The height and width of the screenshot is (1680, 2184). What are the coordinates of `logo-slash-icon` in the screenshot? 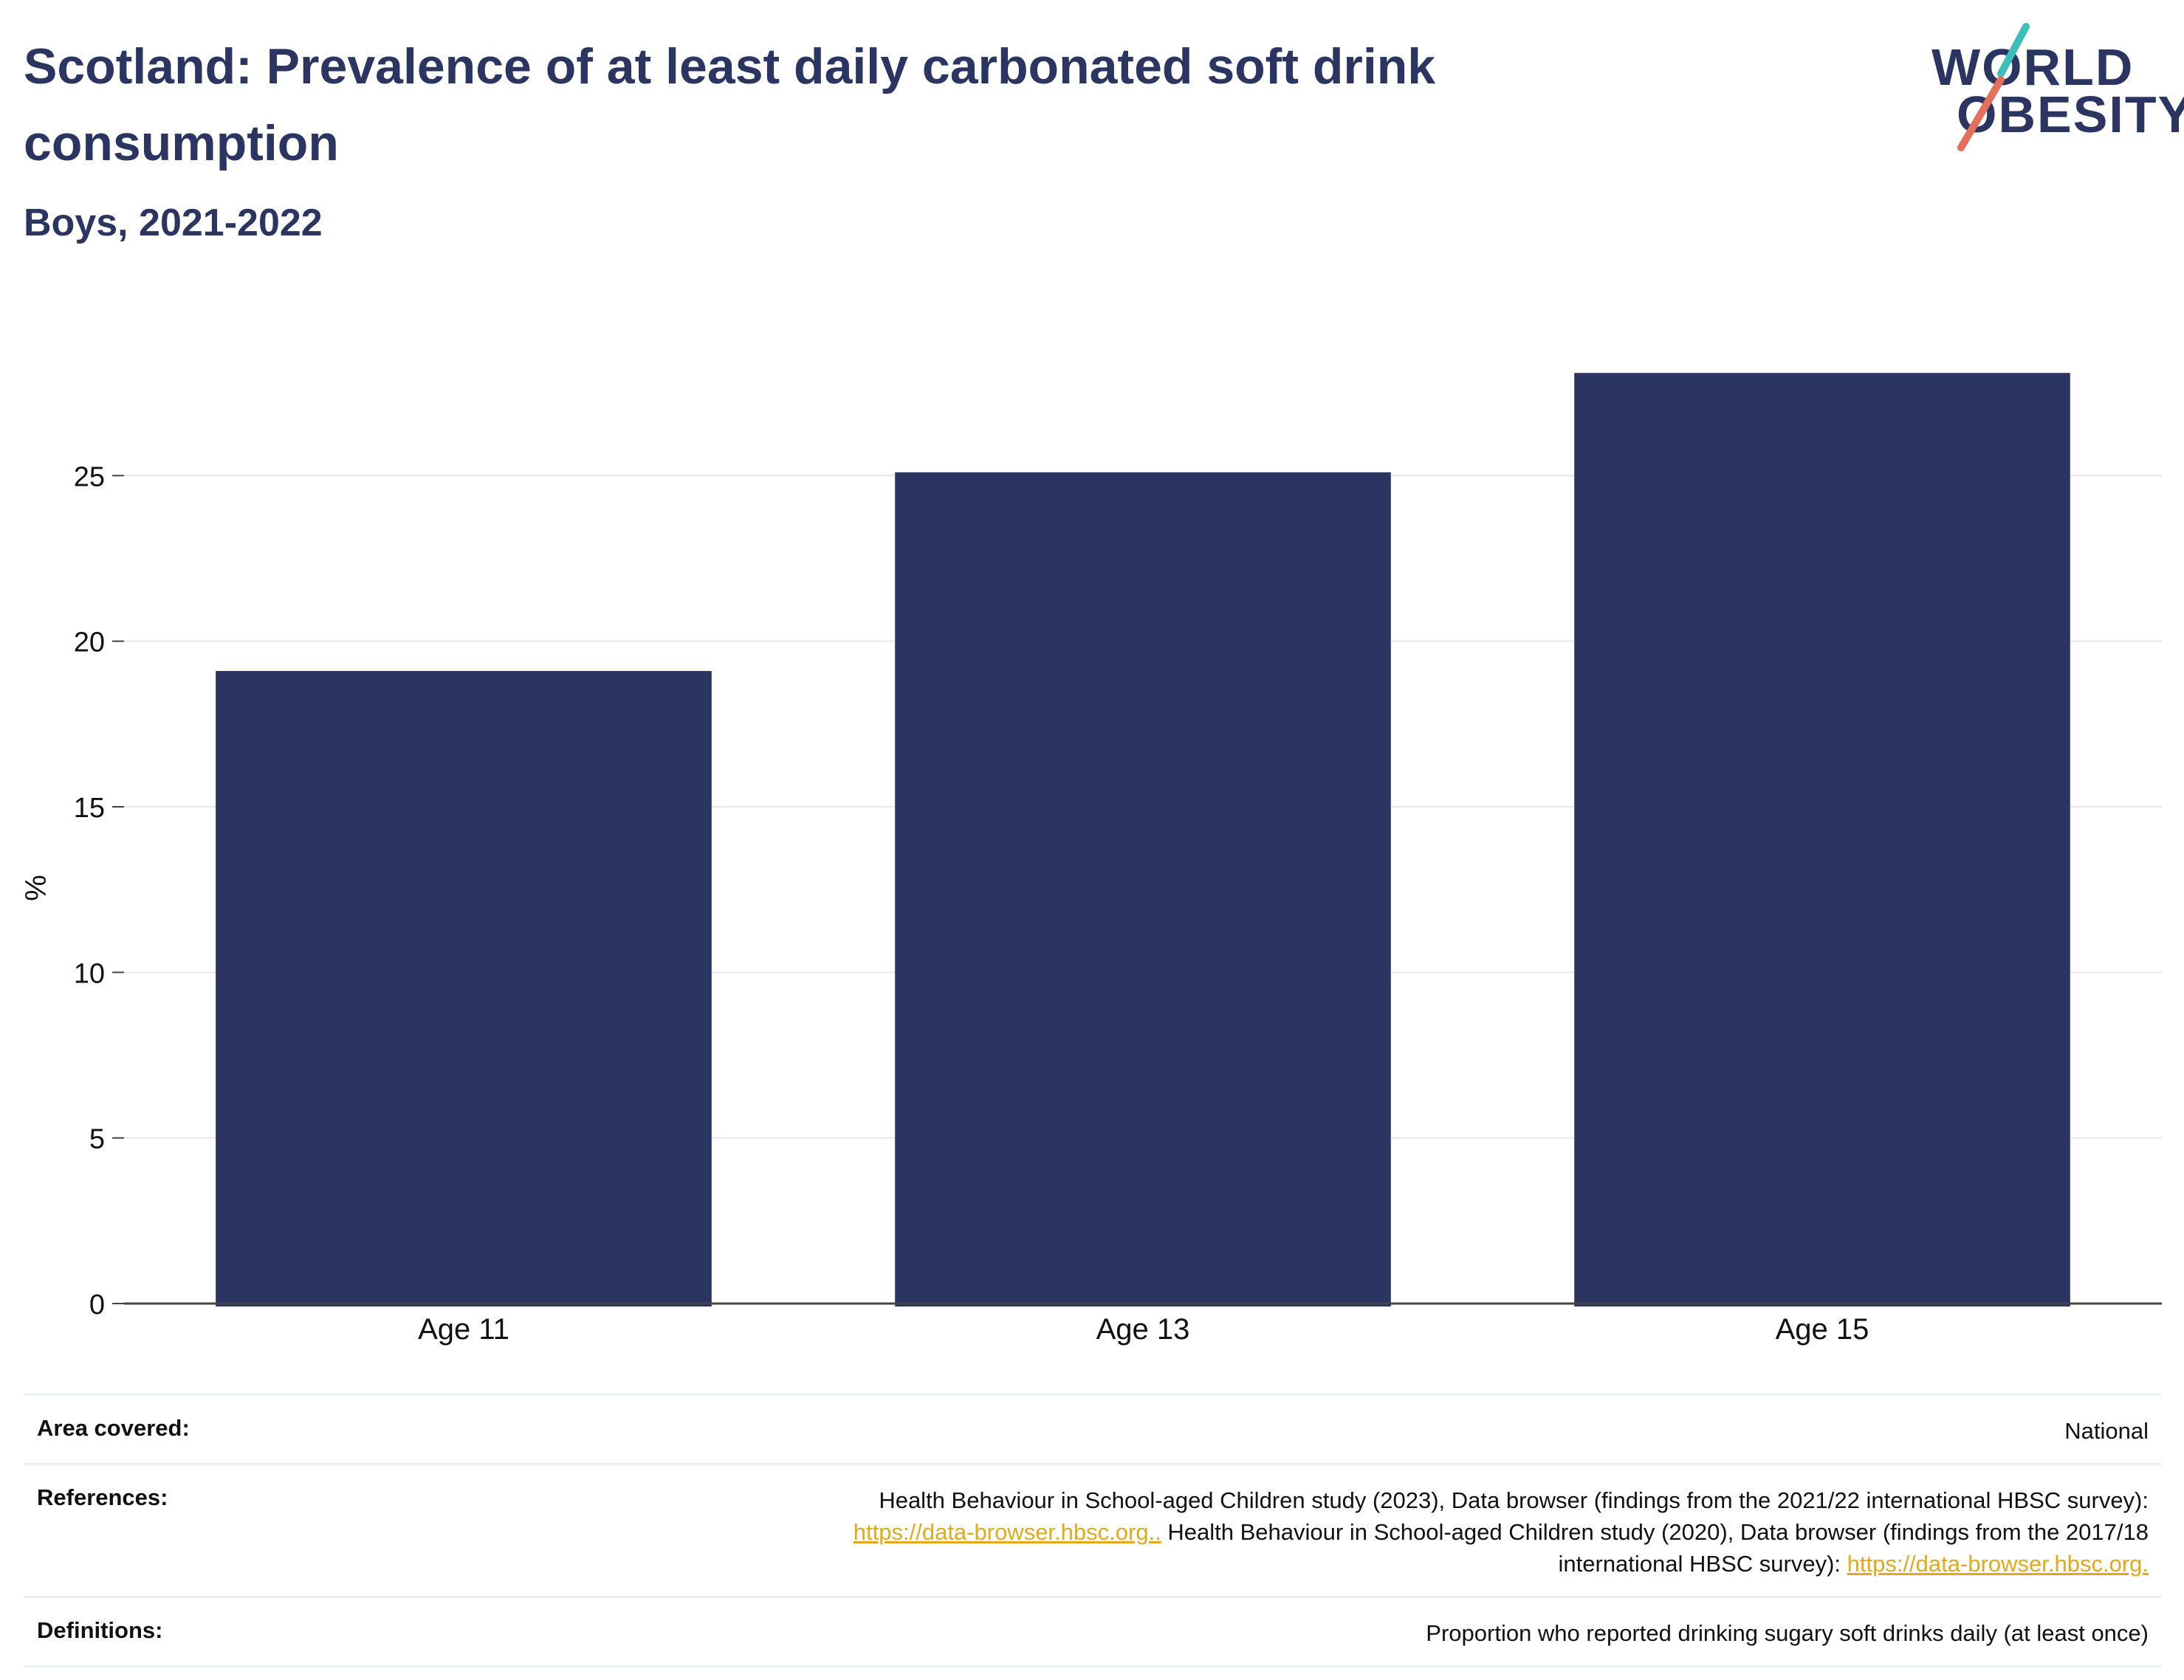 It's located at (1994, 87).